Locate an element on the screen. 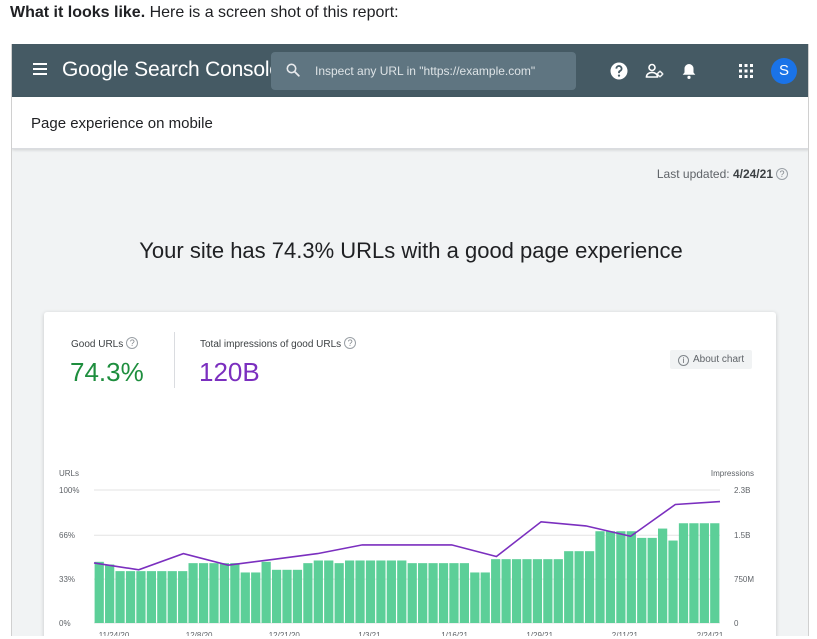  left-axis-tick: 66% is located at coordinates (67, 535).